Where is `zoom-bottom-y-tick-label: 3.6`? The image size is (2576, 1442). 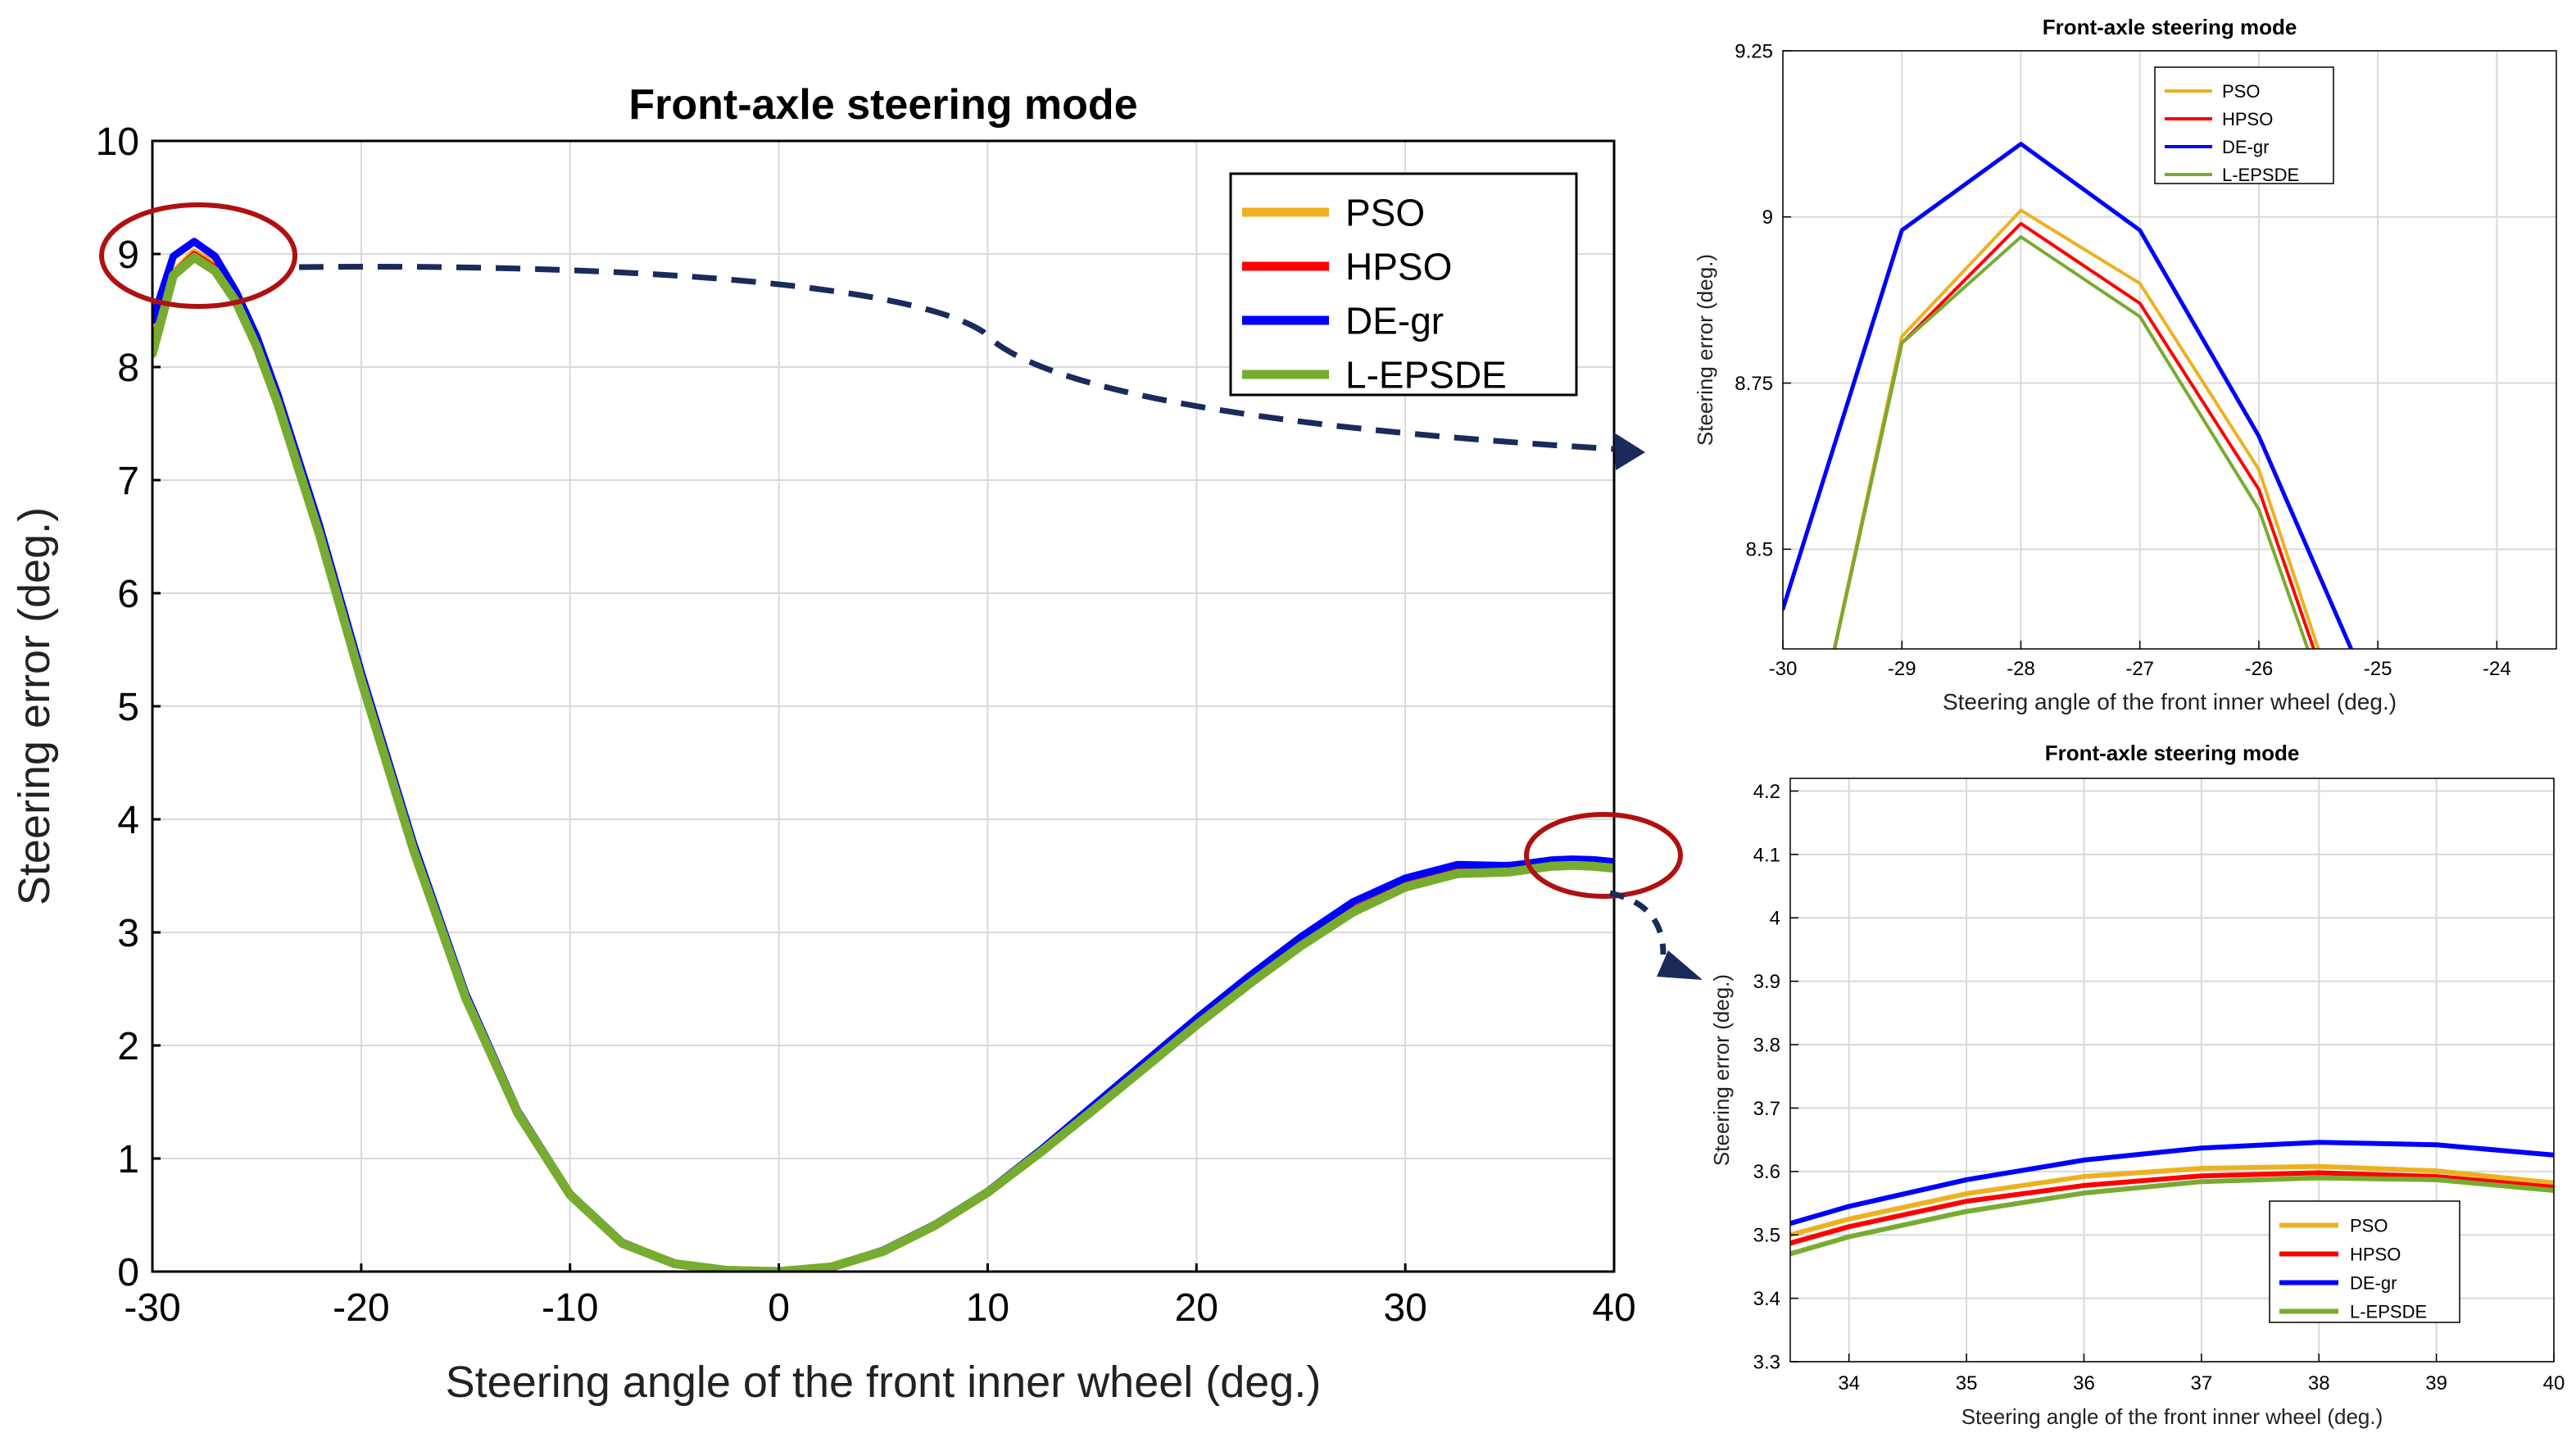 zoom-bottom-y-tick-label: 3.6 is located at coordinates (1766, 1172).